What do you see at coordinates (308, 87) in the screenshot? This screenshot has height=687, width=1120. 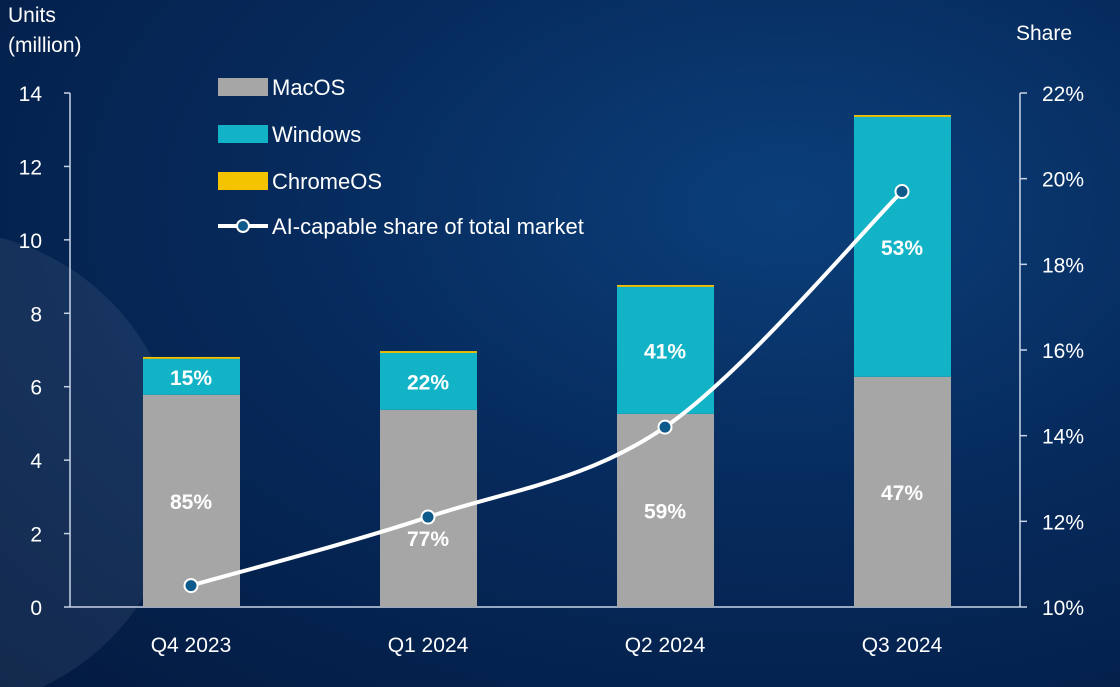 I see `legend-label: MacOS` at bounding box center [308, 87].